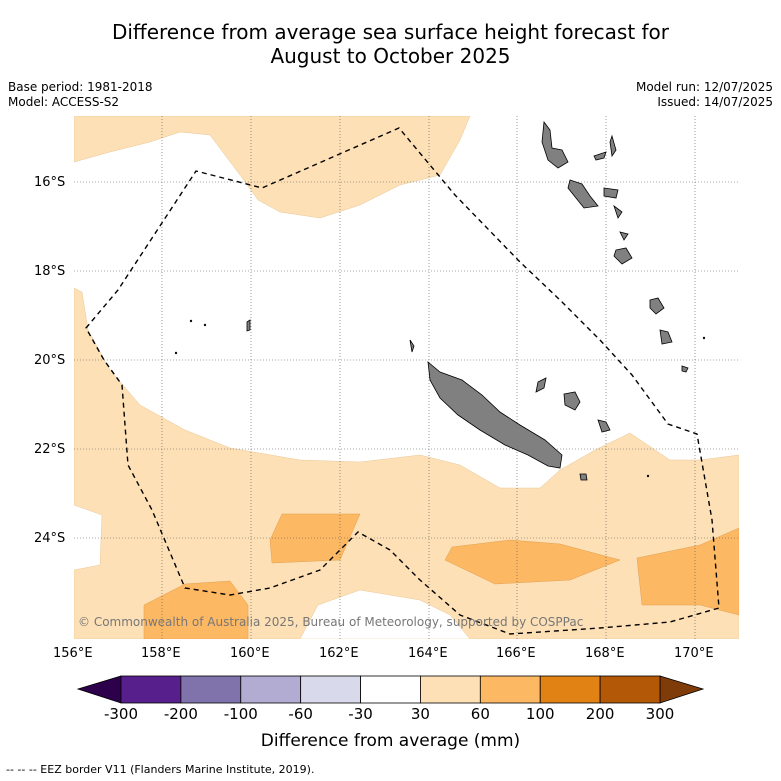 Image resolution: width=781 pixels, height=781 pixels. I want to click on model-name: Model: ACCESS-S2, so click(64, 102).